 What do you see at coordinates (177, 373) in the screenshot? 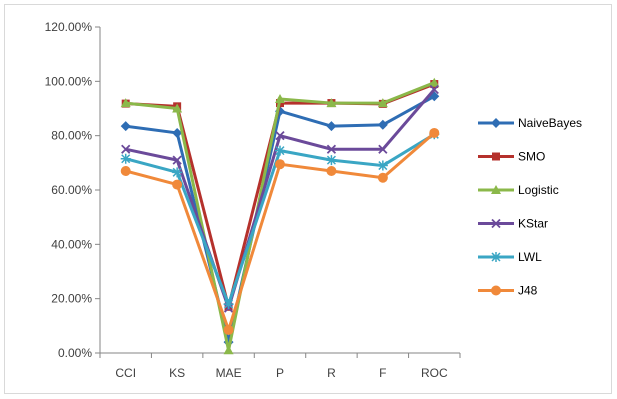
I see `x-tick-label: KS` at bounding box center [177, 373].